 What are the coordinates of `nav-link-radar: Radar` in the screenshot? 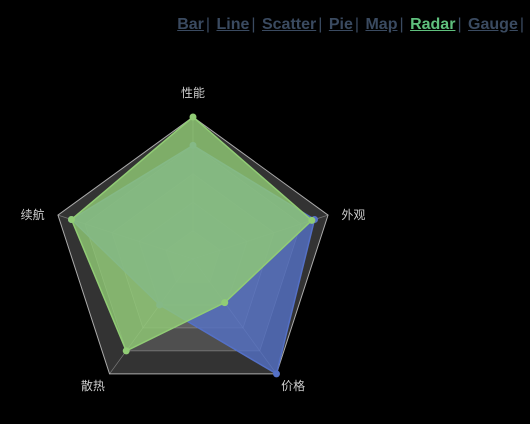 It's located at (433, 24).